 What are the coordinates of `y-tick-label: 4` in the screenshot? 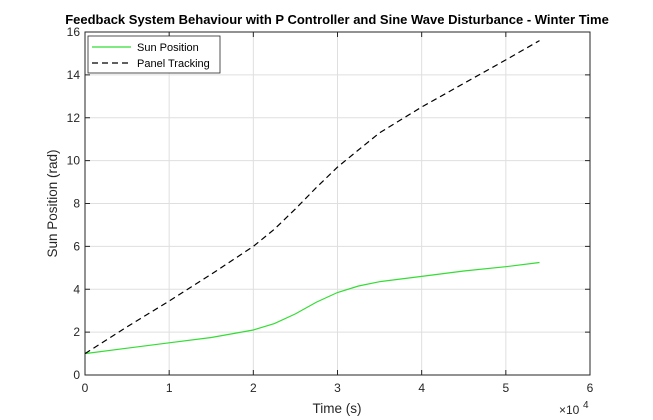 It's located at (76, 289).